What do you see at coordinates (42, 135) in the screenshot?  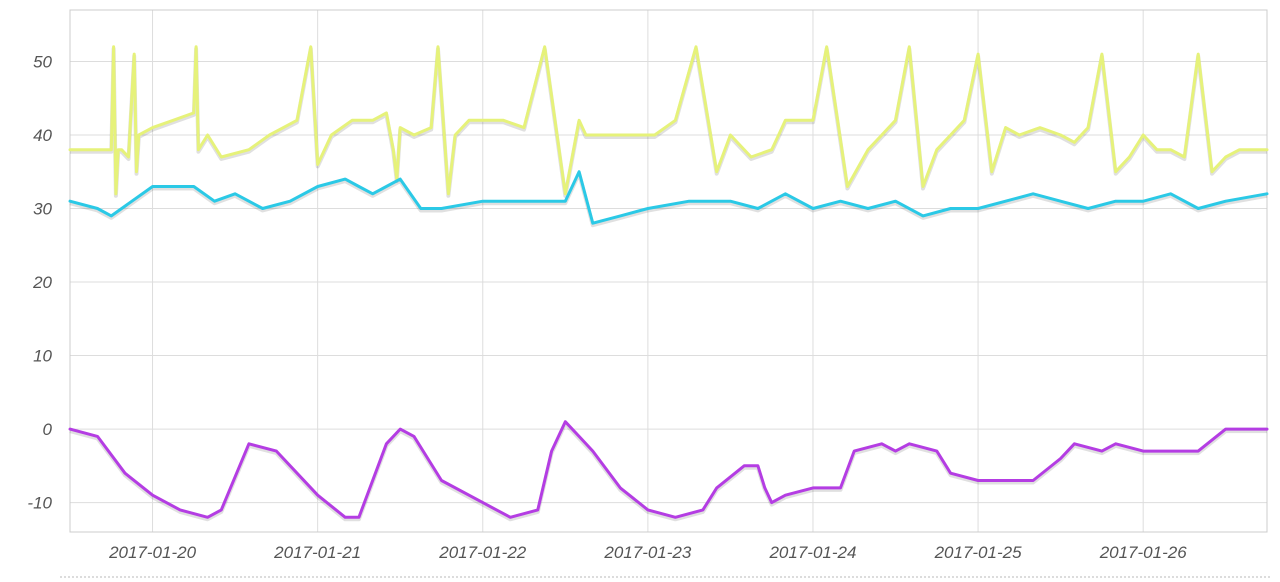 I see `y-tick-label: 40` at bounding box center [42, 135].